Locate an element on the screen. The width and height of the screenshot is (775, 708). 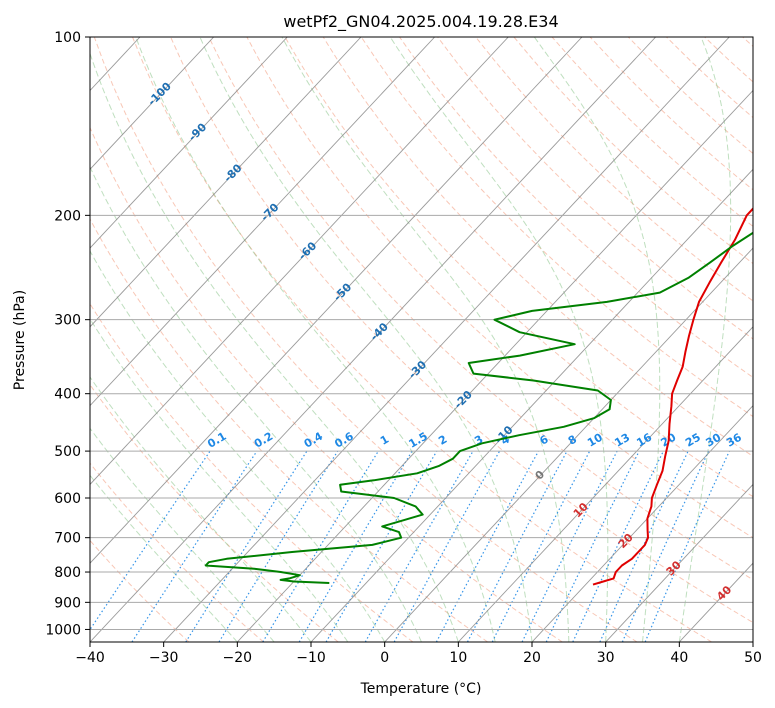
x-tick-label: −40 is located at coordinates (90, 658).